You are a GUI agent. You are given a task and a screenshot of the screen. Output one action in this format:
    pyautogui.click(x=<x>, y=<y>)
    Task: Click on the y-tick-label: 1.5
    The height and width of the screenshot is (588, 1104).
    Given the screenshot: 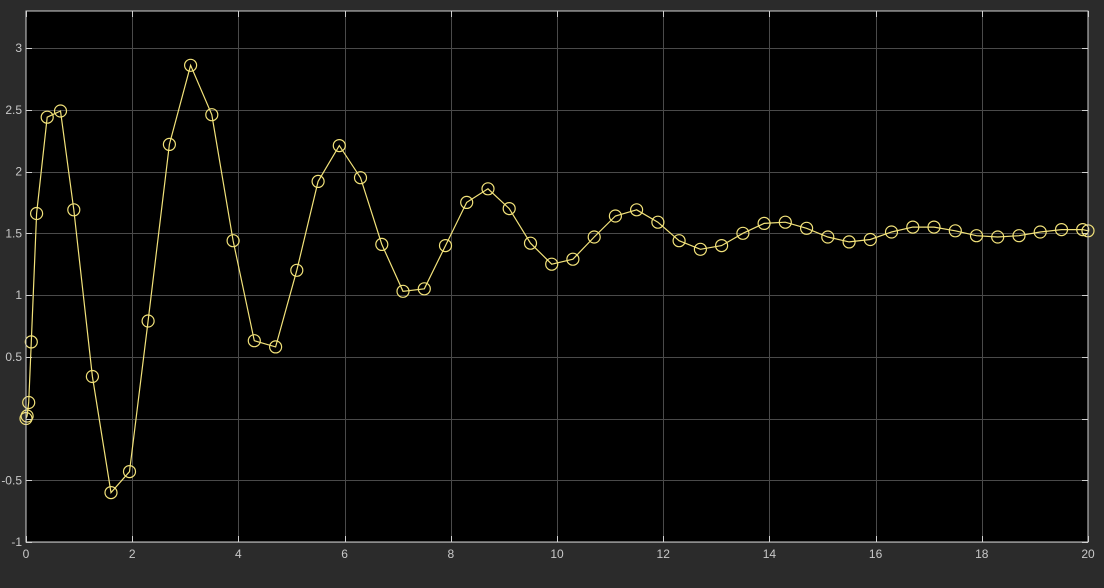 What is the action you would take?
    pyautogui.click(x=13, y=233)
    